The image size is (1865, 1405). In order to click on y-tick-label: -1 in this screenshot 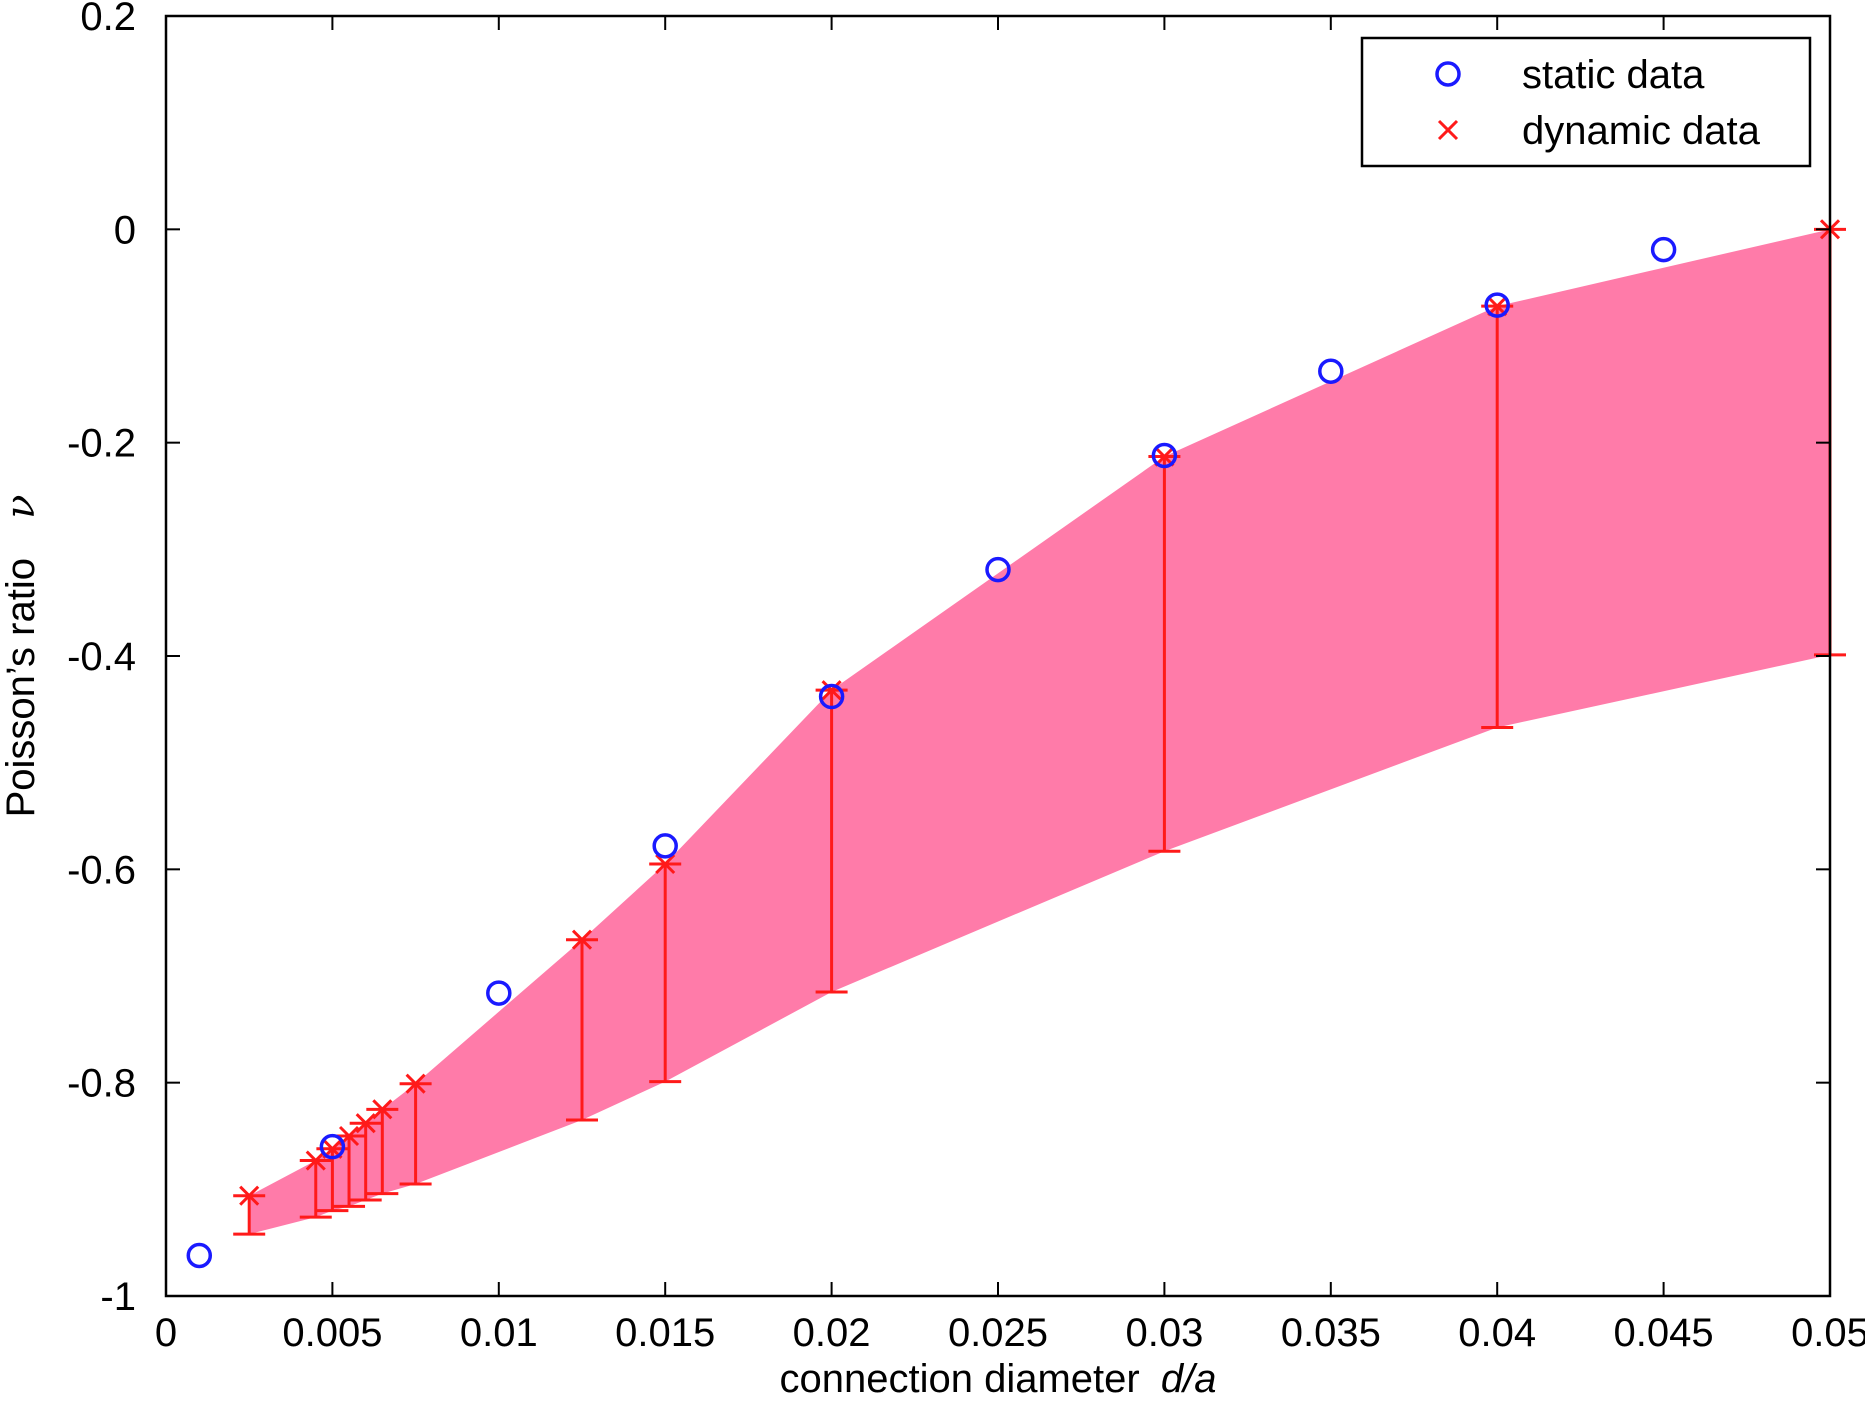, I will do `click(118, 1297)`.